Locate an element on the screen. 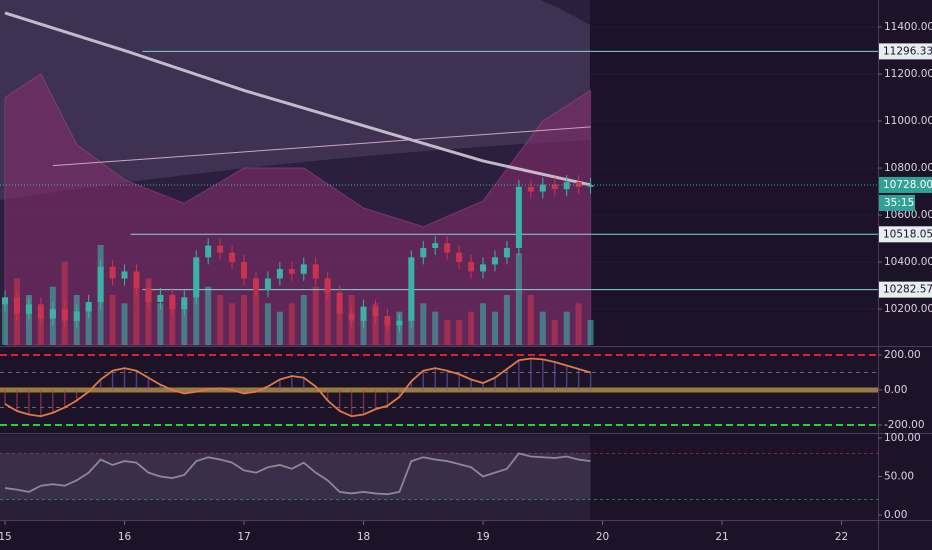 This screenshot has width=932, height=550. y-tick-label: -200.00 is located at coordinates (904, 425).